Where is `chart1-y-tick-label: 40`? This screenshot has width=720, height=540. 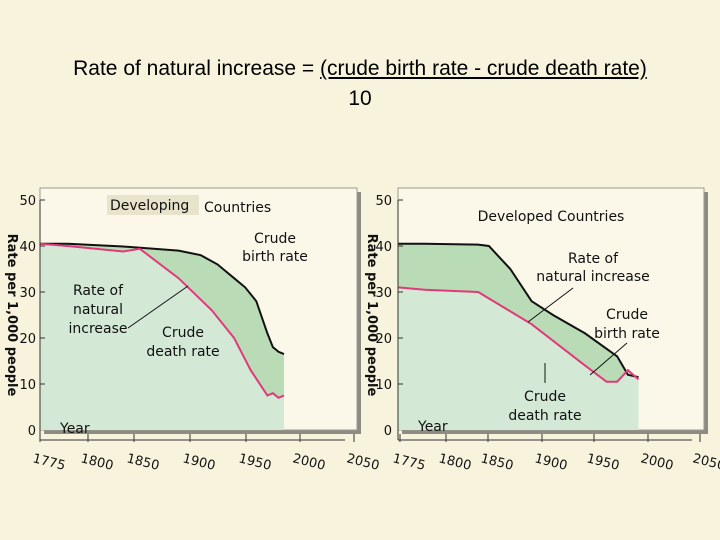
chart1-y-tick-label: 40 is located at coordinates (27, 247).